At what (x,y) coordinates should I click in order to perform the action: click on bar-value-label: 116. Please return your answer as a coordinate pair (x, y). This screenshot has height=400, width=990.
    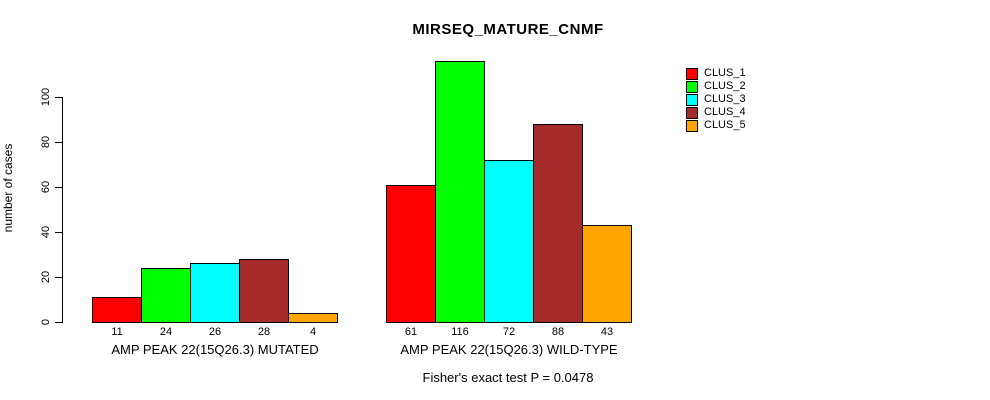
    Looking at the image, I should click on (460, 332).